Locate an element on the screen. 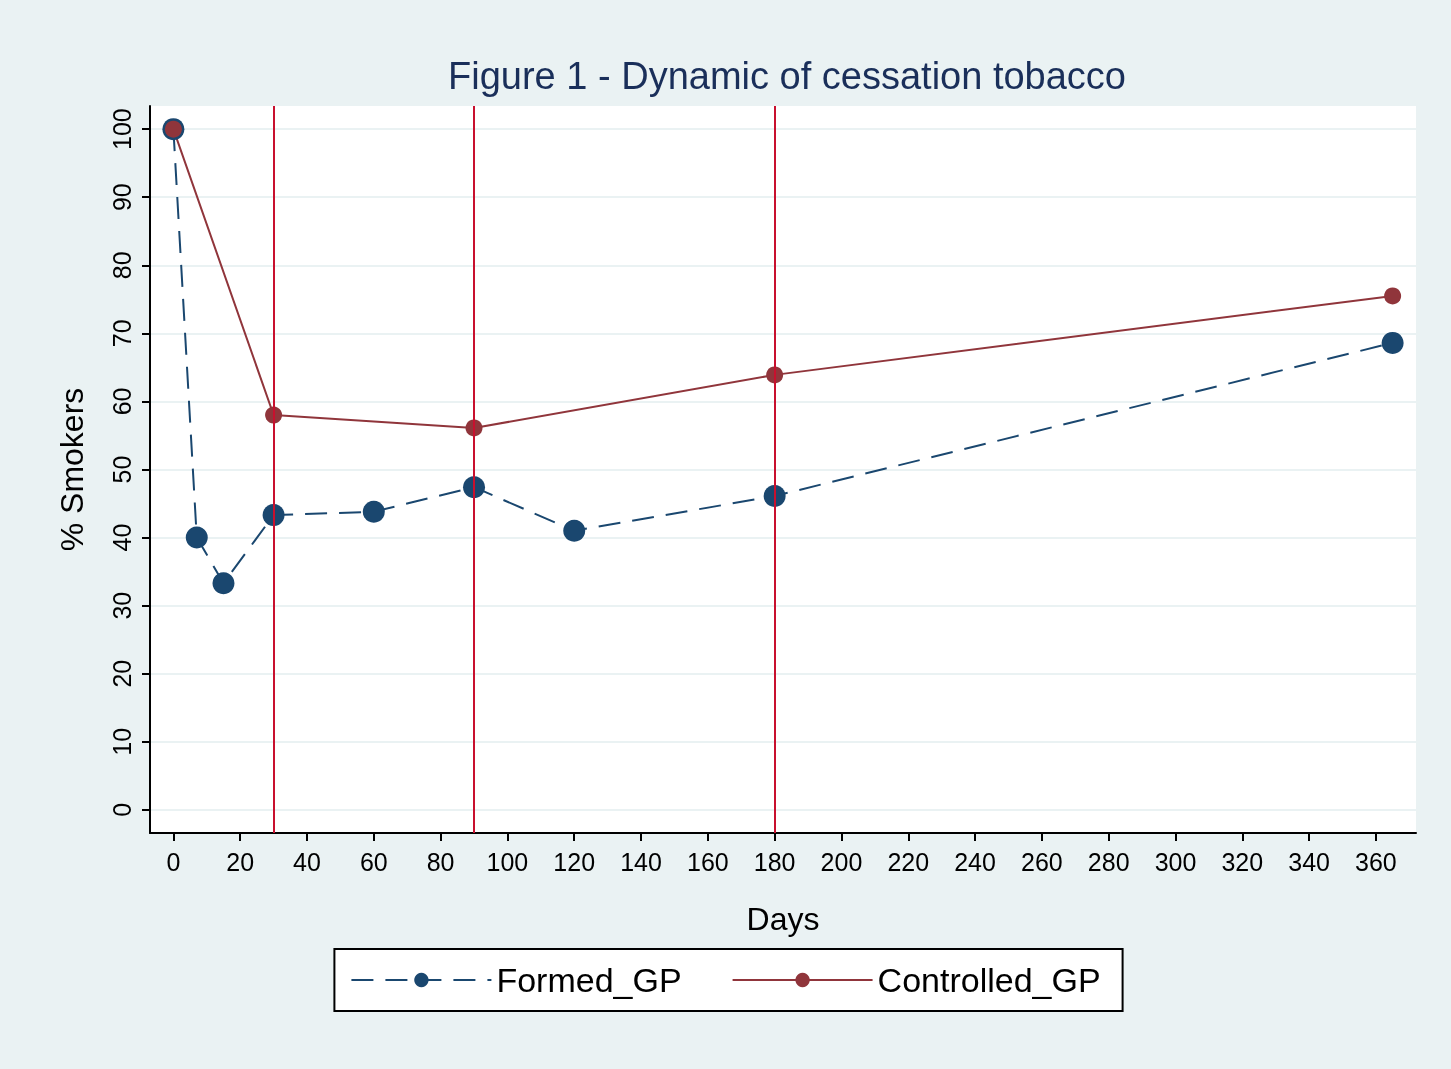 Image resolution: width=1451 pixels, height=1069 pixels. y-tick-label: 60 is located at coordinates (121, 401).